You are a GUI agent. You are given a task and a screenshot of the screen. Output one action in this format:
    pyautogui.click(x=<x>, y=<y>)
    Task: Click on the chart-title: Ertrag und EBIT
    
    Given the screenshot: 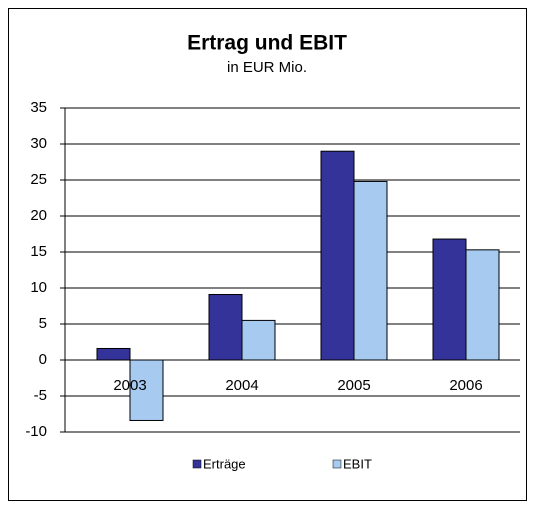 What is the action you would take?
    pyautogui.click(x=267, y=43)
    